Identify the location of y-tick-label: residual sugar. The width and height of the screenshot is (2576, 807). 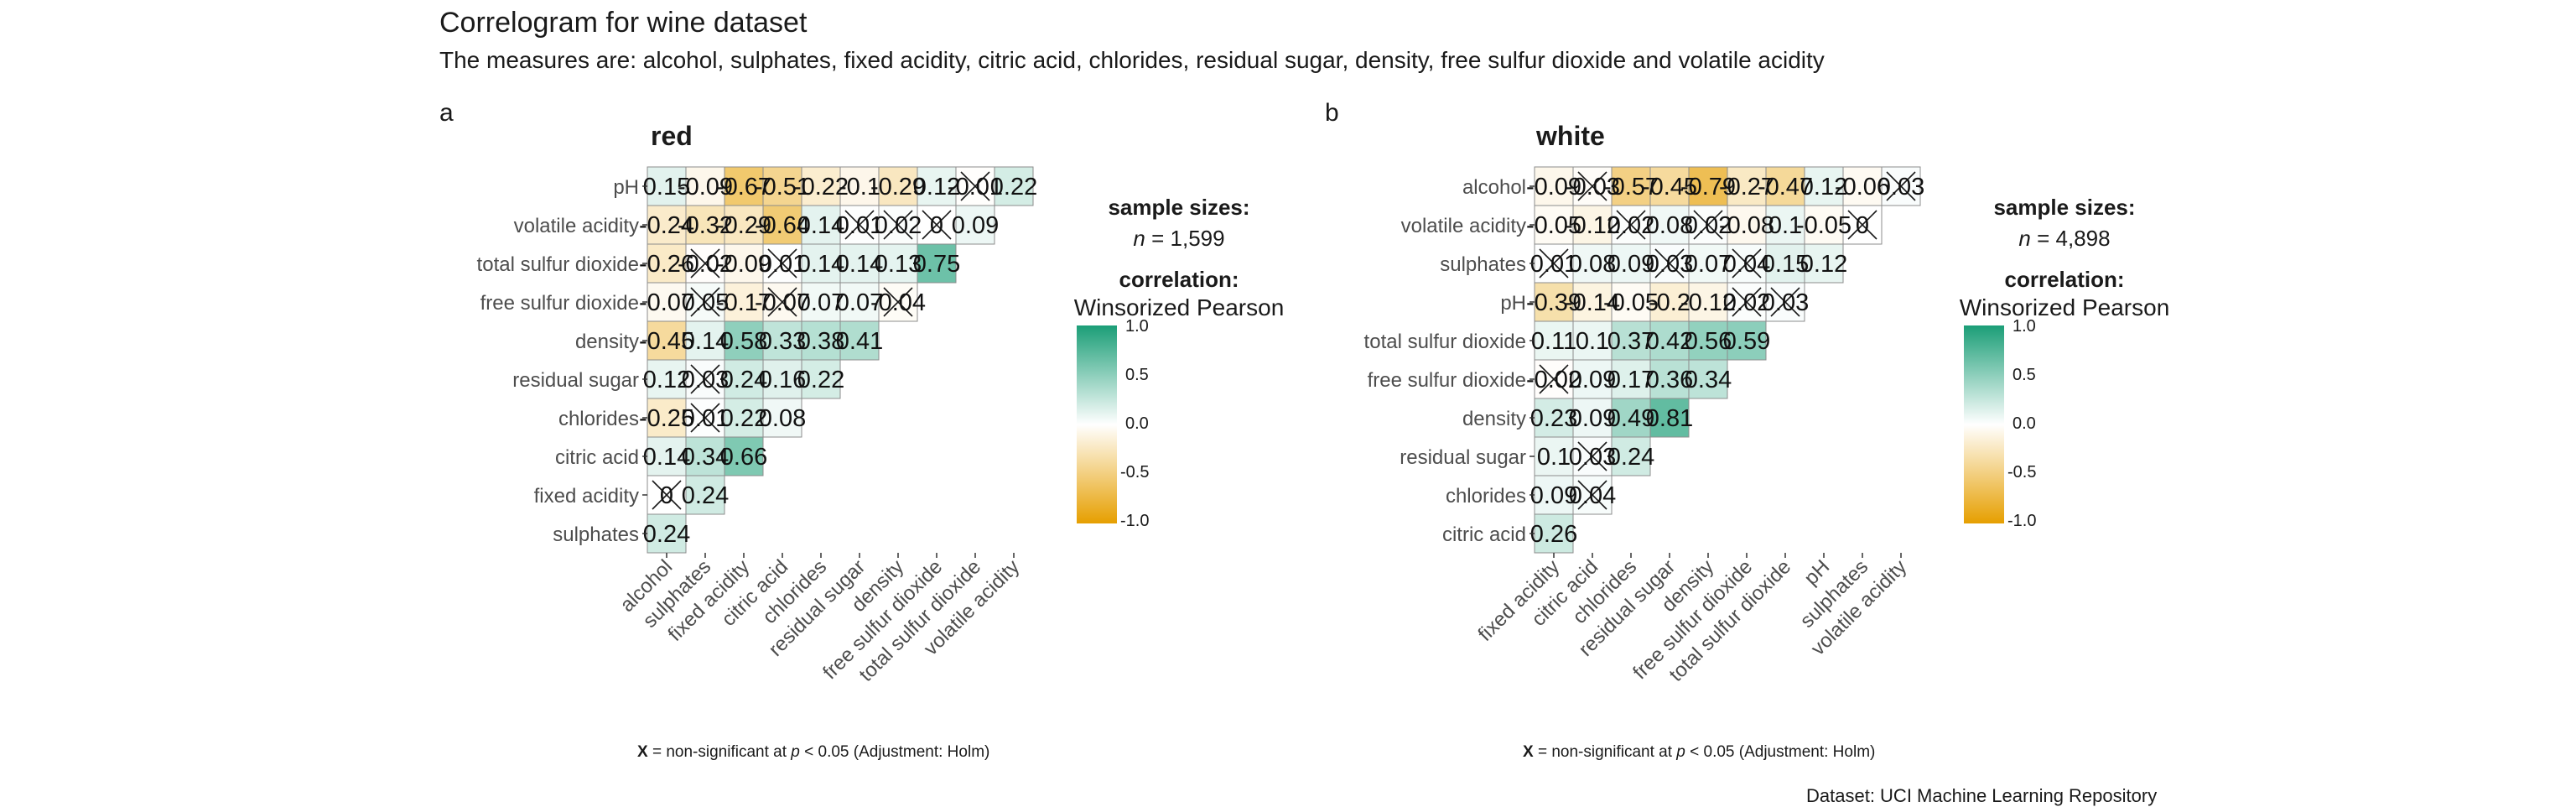
(575, 380).